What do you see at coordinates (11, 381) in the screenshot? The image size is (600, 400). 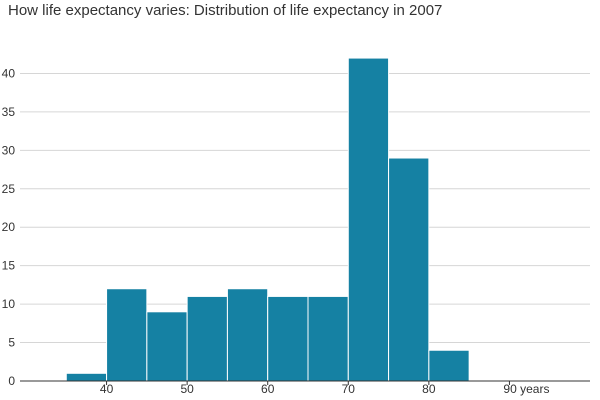 I see `y-tick-label: 0` at bounding box center [11, 381].